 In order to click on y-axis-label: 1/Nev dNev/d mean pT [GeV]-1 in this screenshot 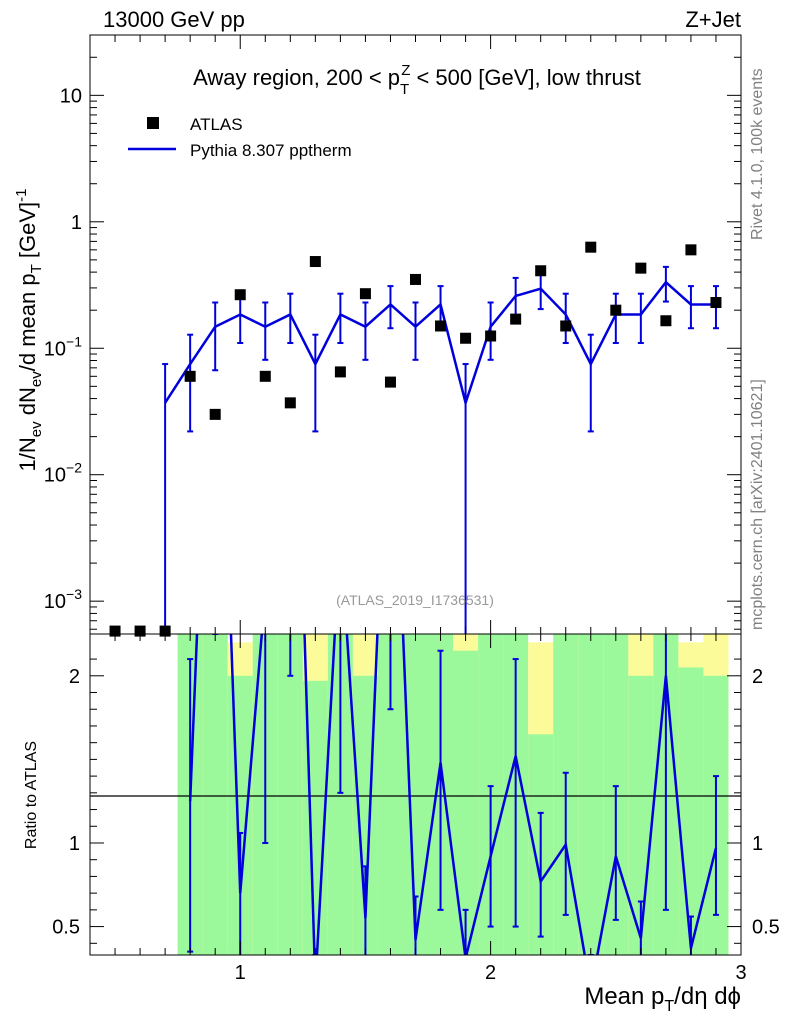, I will do `click(29, 330)`.